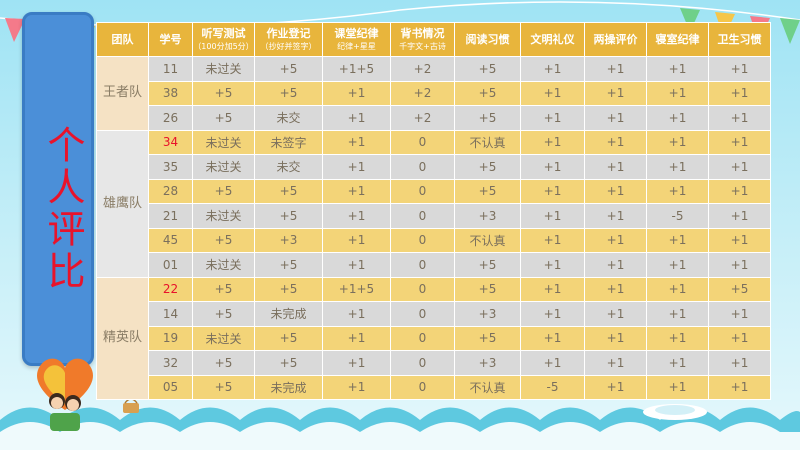  I want to click on column-header-label: 作业登记, so click(288, 33).